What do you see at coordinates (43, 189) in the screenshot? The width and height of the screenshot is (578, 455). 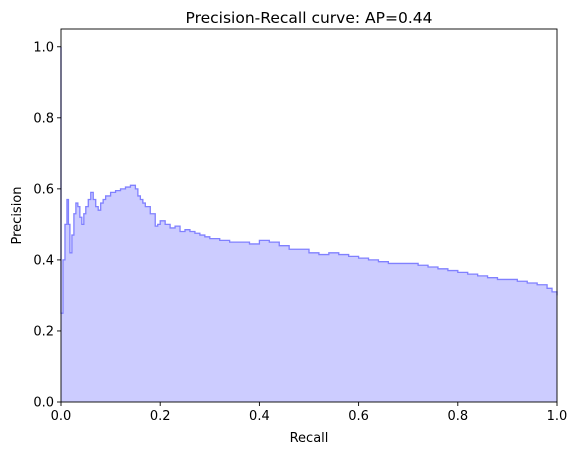 I see `y-tick-label: 0.6` at bounding box center [43, 189].